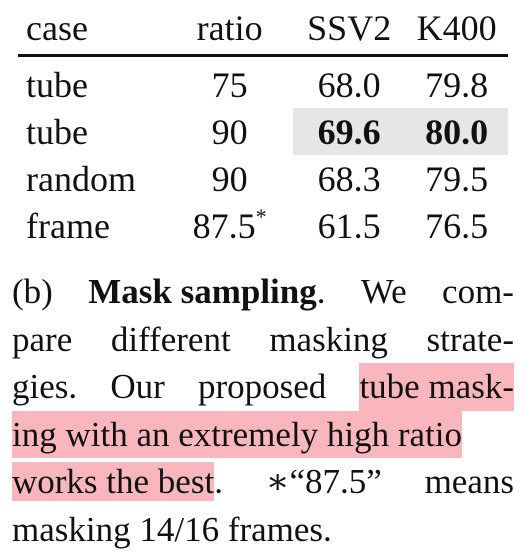 This screenshot has height=553, width=522. What do you see at coordinates (349, 225) in the screenshot?
I see `cell-ssv2: 61.5` at bounding box center [349, 225].